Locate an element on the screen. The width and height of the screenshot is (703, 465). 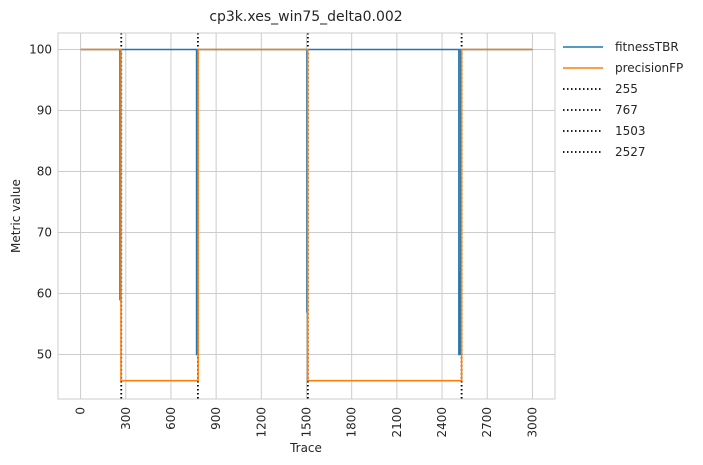
legend-label-2527: 2527 is located at coordinates (630, 152).